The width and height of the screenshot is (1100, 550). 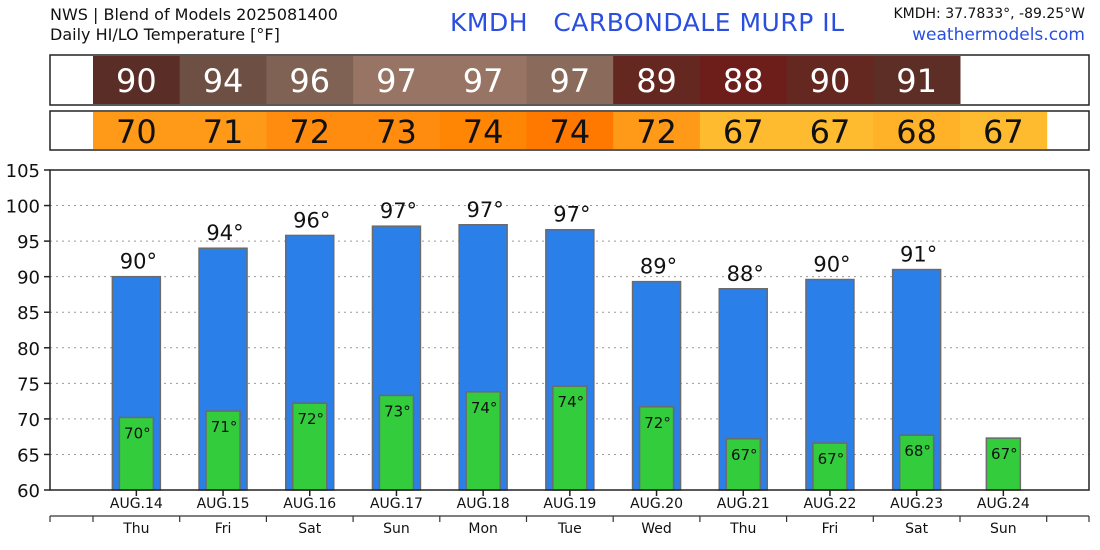 I want to click on y-tick-label: 90, so click(x=28, y=278).